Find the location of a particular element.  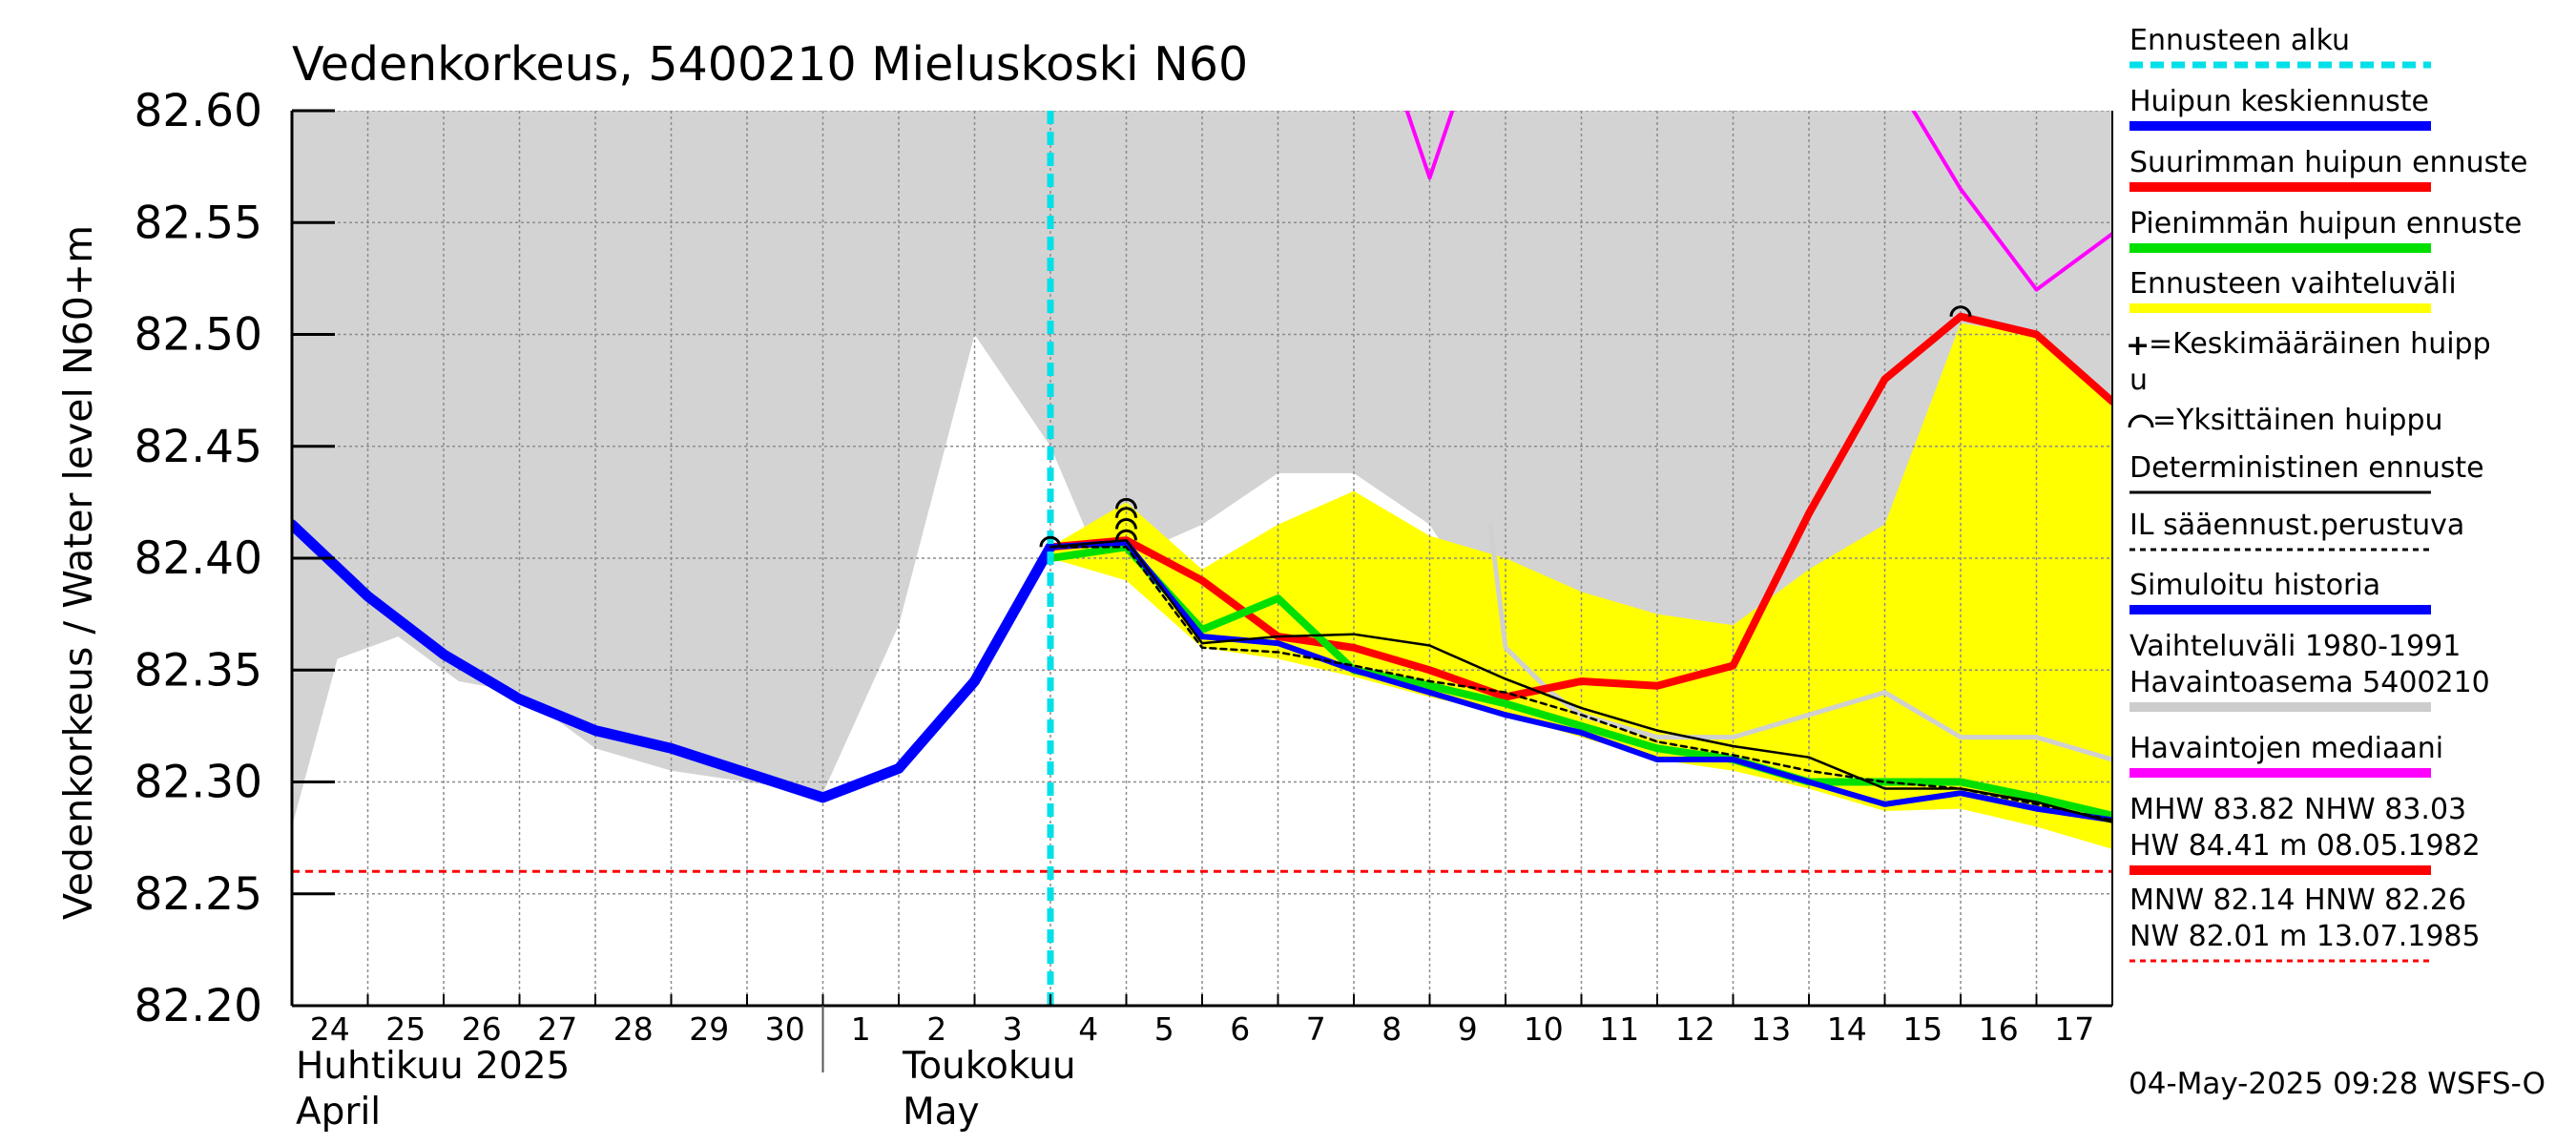

x-tick-label: 17 is located at coordinates (2074, 1029).